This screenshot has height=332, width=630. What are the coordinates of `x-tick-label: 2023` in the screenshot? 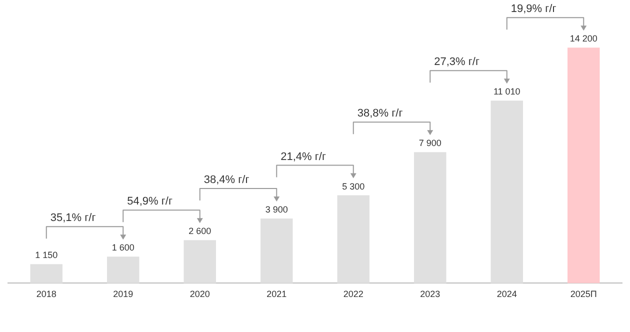 It's located at (430, 294).